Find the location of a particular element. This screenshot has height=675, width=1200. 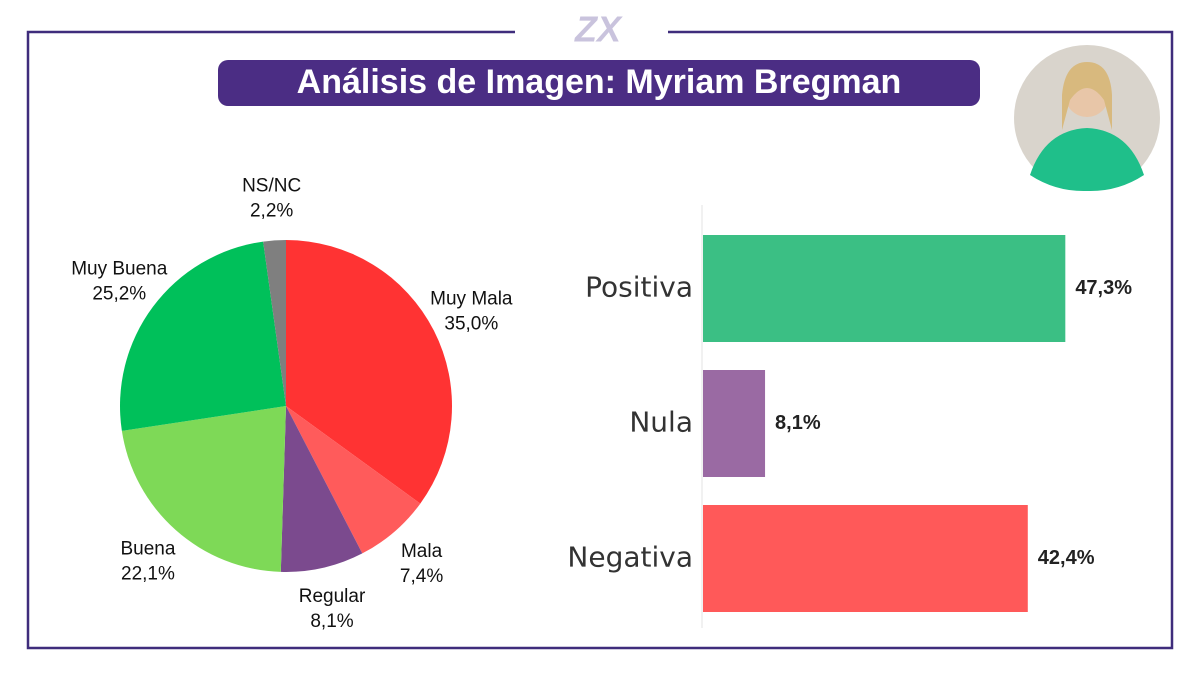

slice-value: 22,1% is located at coordinates (148, 574).